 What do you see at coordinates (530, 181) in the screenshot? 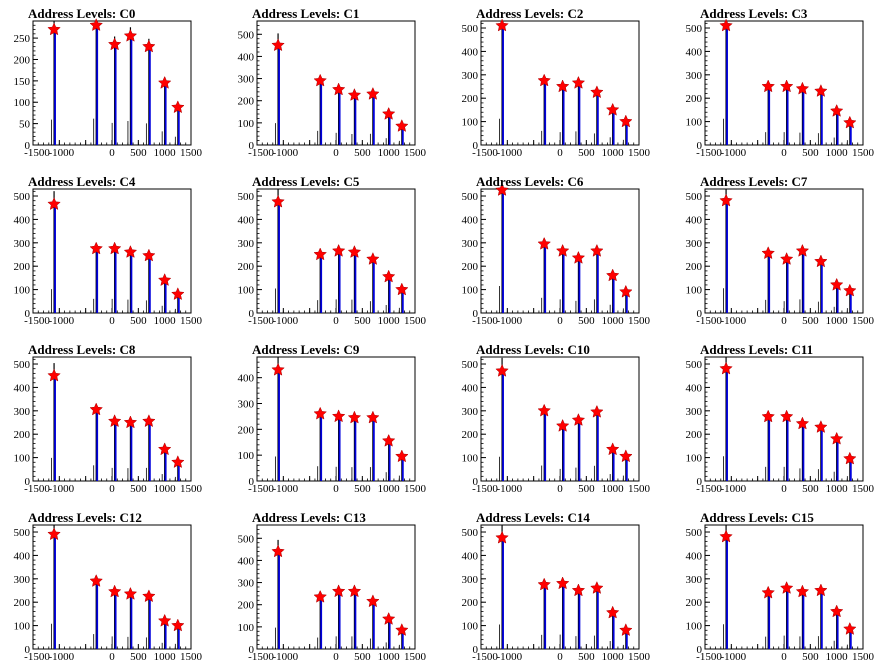
I see `chart-title: Address Levels: C6` at bounding box center [530, 181].